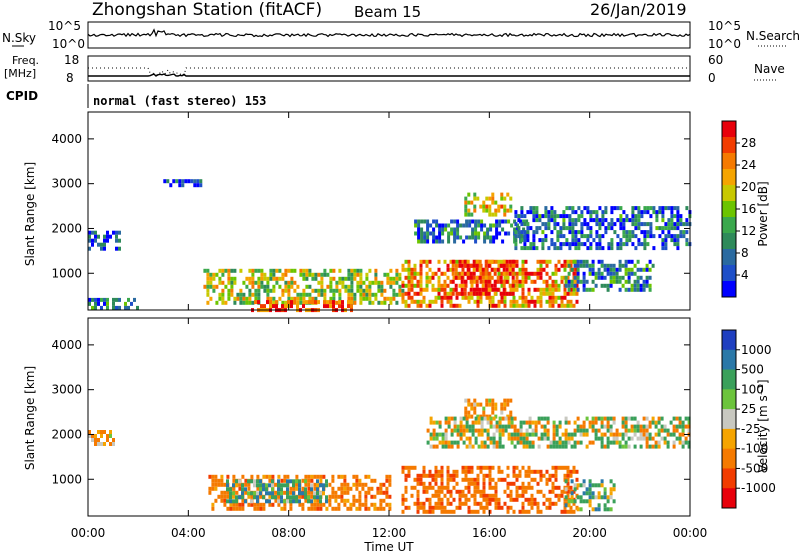 Image resolution: width=800 pixels, height=554 pixels. What do you see at coordinates (754, 468) in the screenshot?
I see `colorbar-tick-label: -500` at bounding box center [754, 468].